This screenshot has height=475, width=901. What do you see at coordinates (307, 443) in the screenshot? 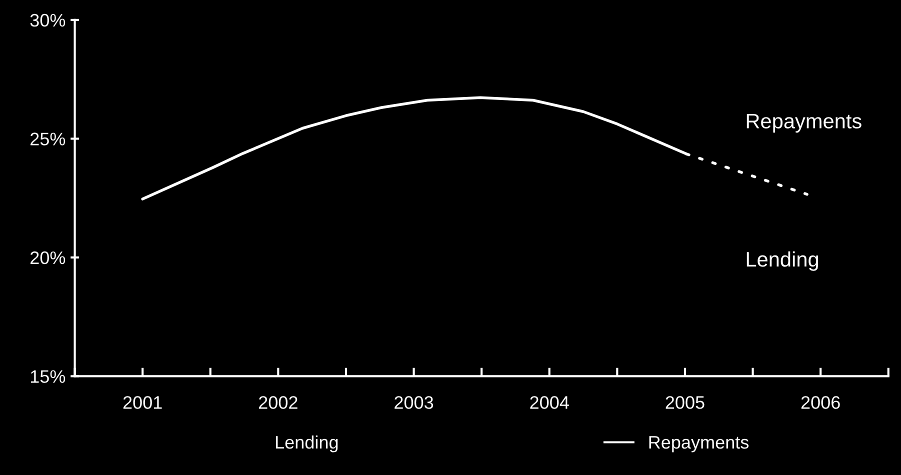
I see `text: Lending` at bounding box center [307, 443].